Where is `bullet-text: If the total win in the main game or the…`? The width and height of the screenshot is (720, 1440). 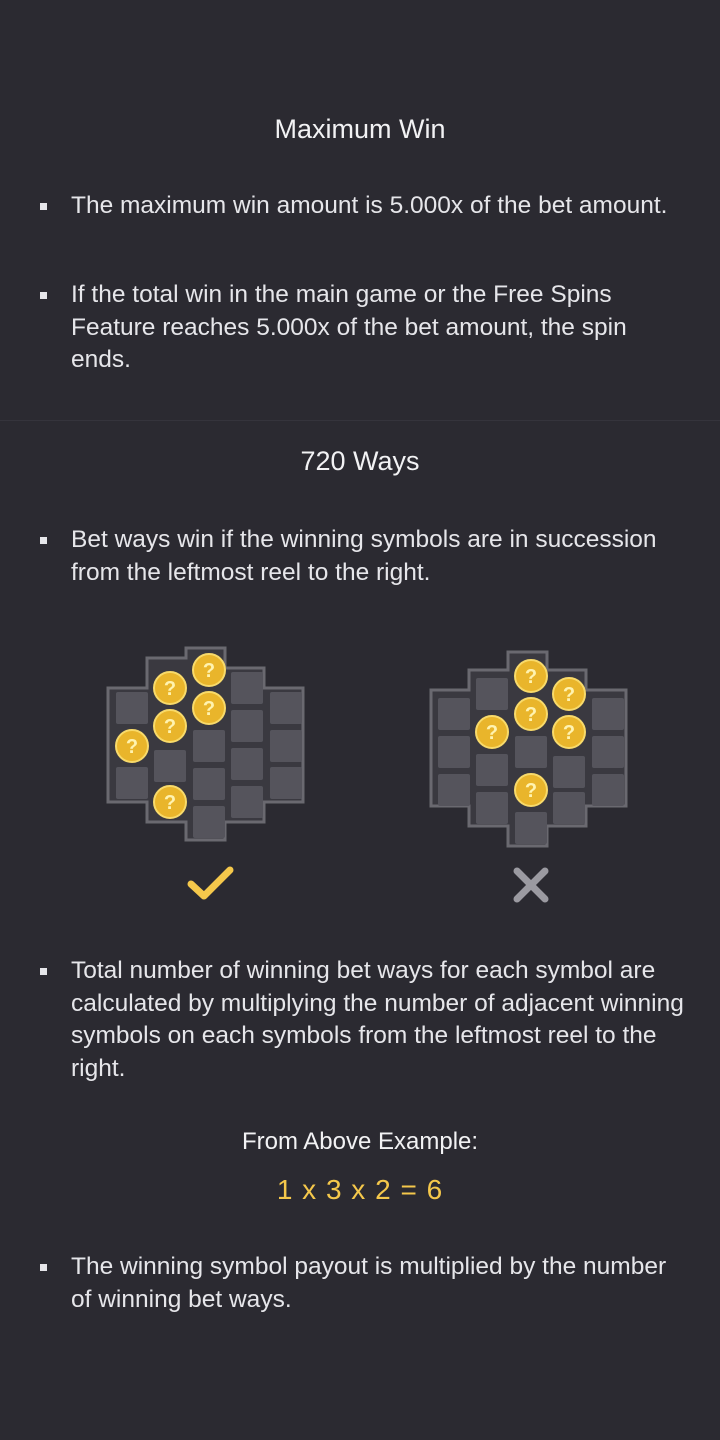
bullet-text: If the total win in the main game or the… is located at coordinates (349, 327).